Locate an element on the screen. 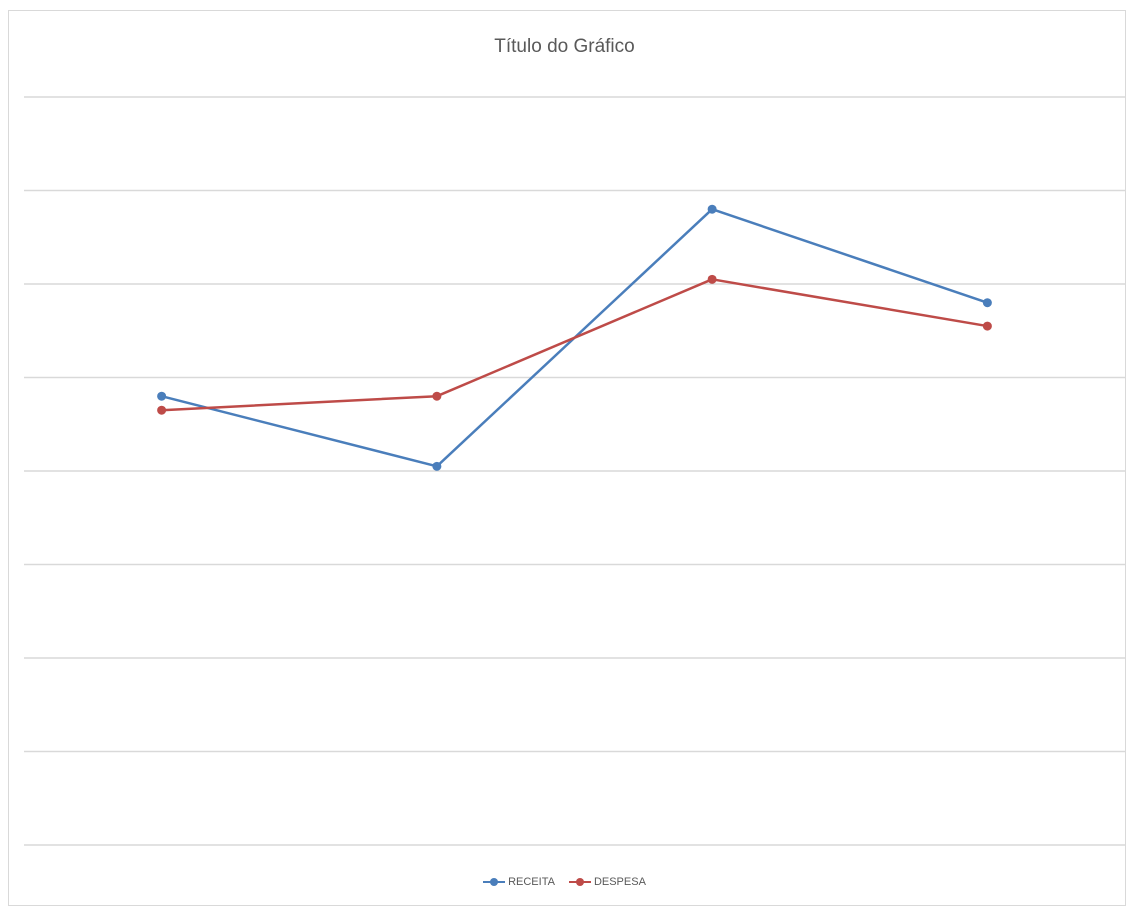 The height and width of the screenshot is (911, 1129). legend: RECEITA DESPESA is located at coordinates (564, 882).